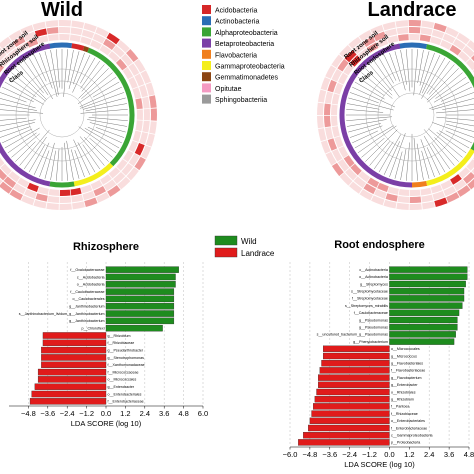 The width and height of the screenshot is (474, 474). Describe the element at coordinates (404, 385) in the screenshot. I see `bar-label: g__Enterobacter` at that location.